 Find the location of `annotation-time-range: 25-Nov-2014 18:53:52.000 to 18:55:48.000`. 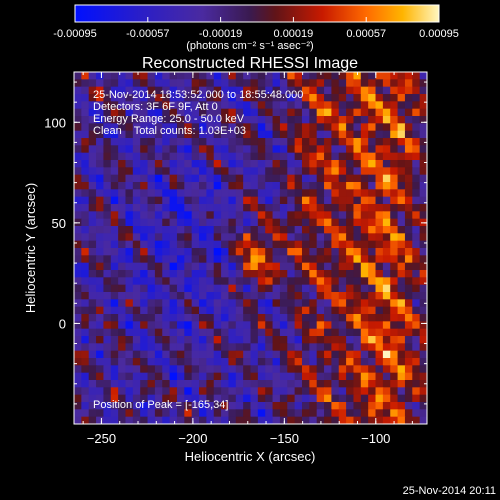

annotation-time-range: 25-Nov-2014 18:53:52.000 to 18:55:48.000 is located at coordinates (198, 95).